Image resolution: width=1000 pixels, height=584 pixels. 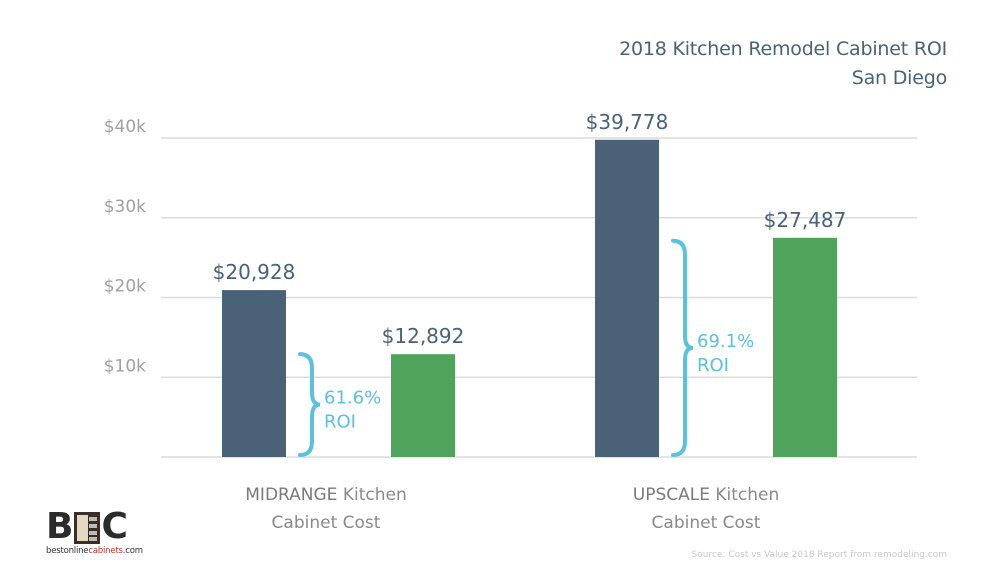 I want to click on roi-percent-label: 61.6%, so click(x=352, y=398).